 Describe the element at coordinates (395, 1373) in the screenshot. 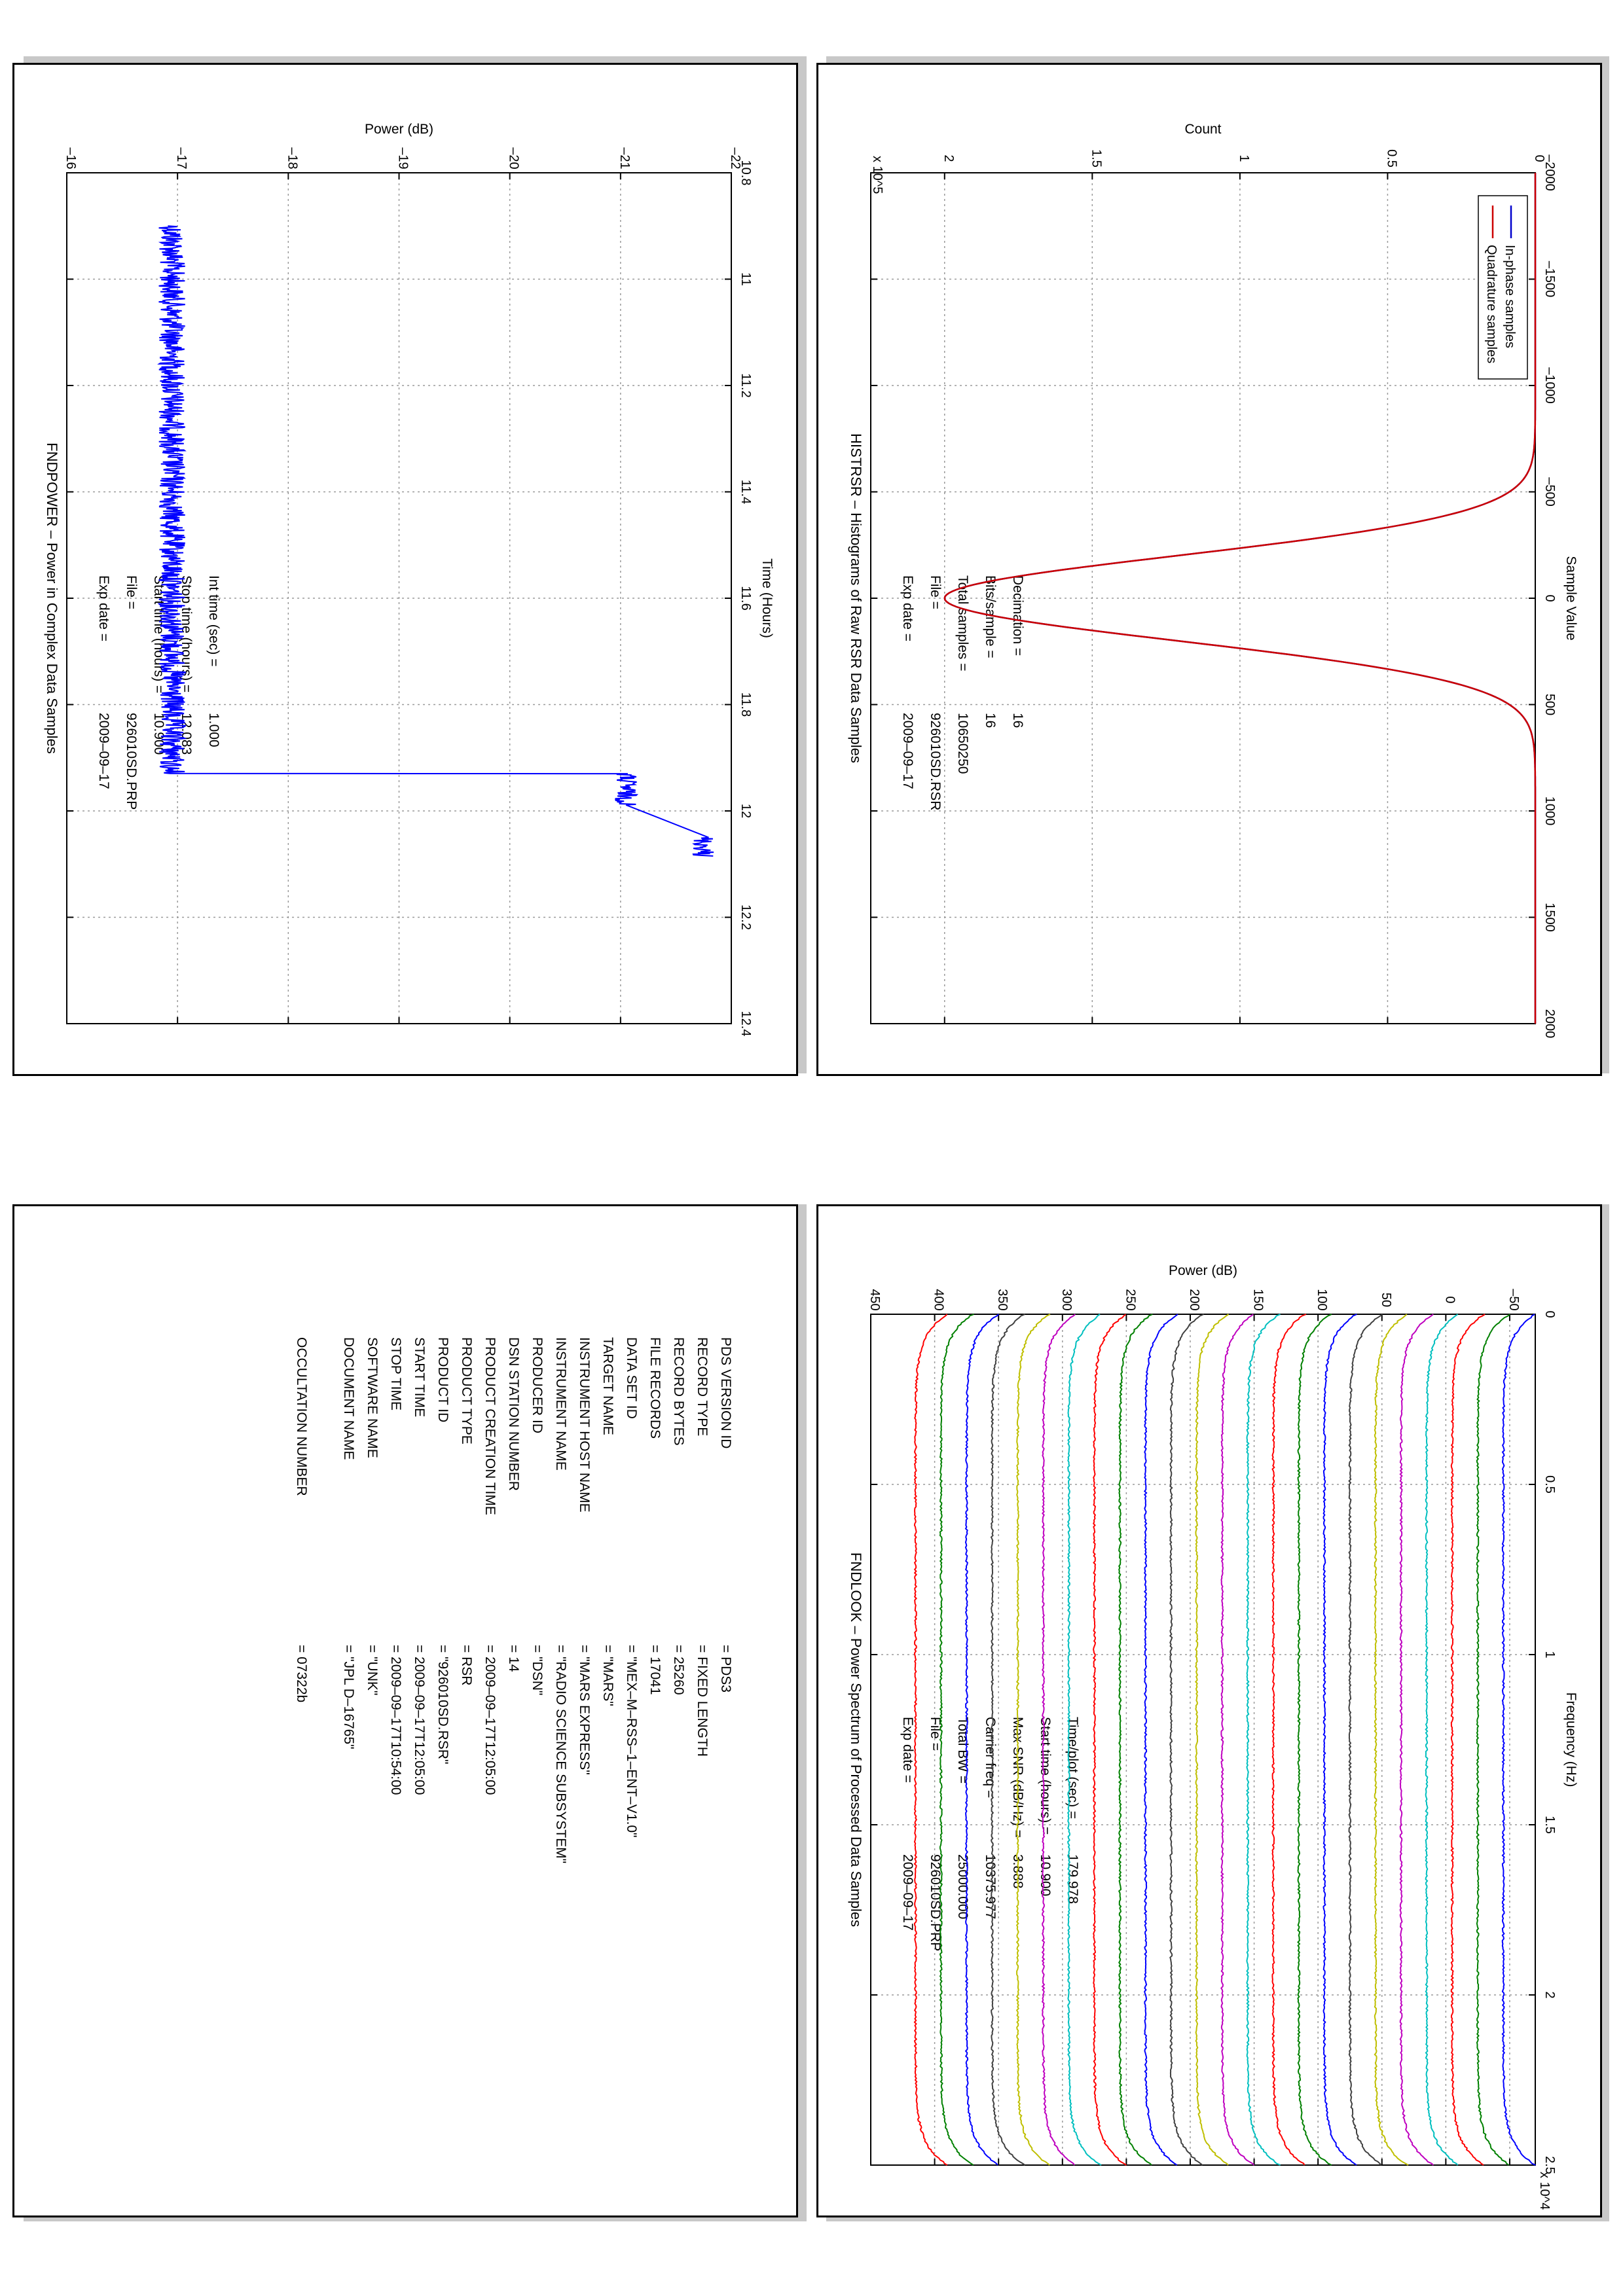

I see `label-key: STOP TIME` at that location.